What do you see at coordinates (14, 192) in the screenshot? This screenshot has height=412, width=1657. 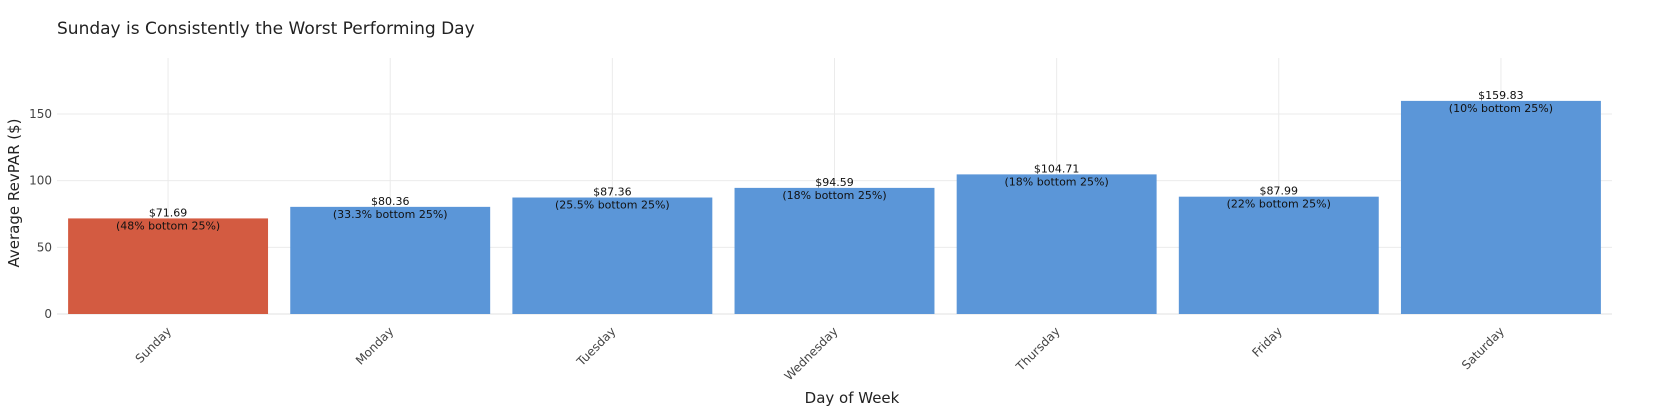 I see `y-axis-title: Average RevPAR ($)` at bounding box center [14, 192].